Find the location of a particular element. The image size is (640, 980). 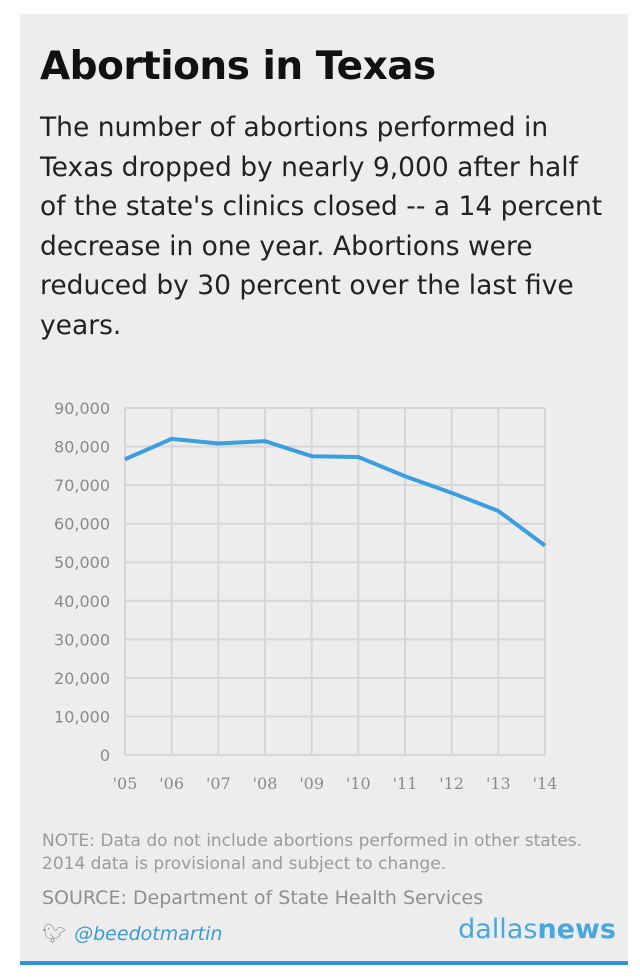

x-axis-ticks: '05 '06 '07 '08 '09 '10 '11 '12 '13 '14 is located at coordinates (335, 783).